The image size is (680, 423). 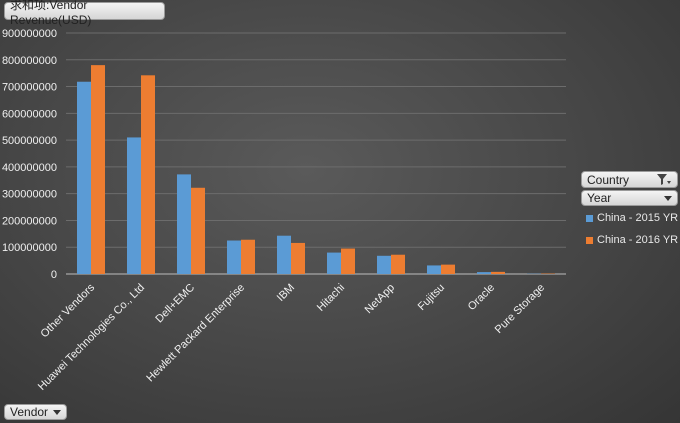 What do you see at coordinates (29, 412) in the screenshot?
I see `vendor-field-label: Vendor` at bounding box center [29, 412].